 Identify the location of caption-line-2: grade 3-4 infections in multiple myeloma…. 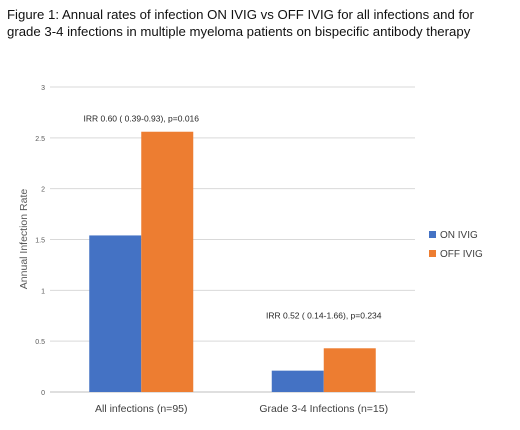
(239, 31).